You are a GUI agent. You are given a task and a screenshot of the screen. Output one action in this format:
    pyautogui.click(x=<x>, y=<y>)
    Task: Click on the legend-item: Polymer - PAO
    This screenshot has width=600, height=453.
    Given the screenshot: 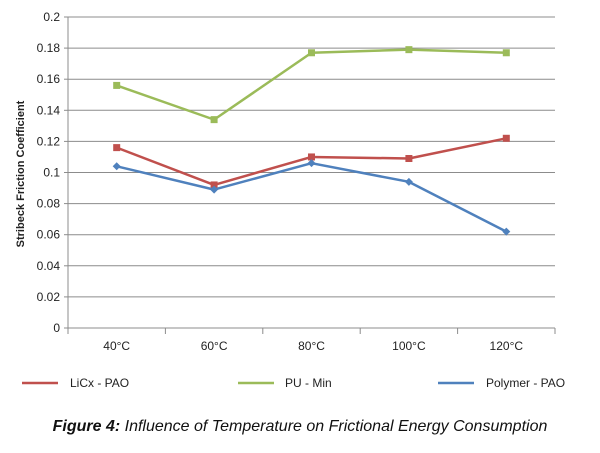 What is the action you would take?
    pyautogui.click(x=501, y=383)
    